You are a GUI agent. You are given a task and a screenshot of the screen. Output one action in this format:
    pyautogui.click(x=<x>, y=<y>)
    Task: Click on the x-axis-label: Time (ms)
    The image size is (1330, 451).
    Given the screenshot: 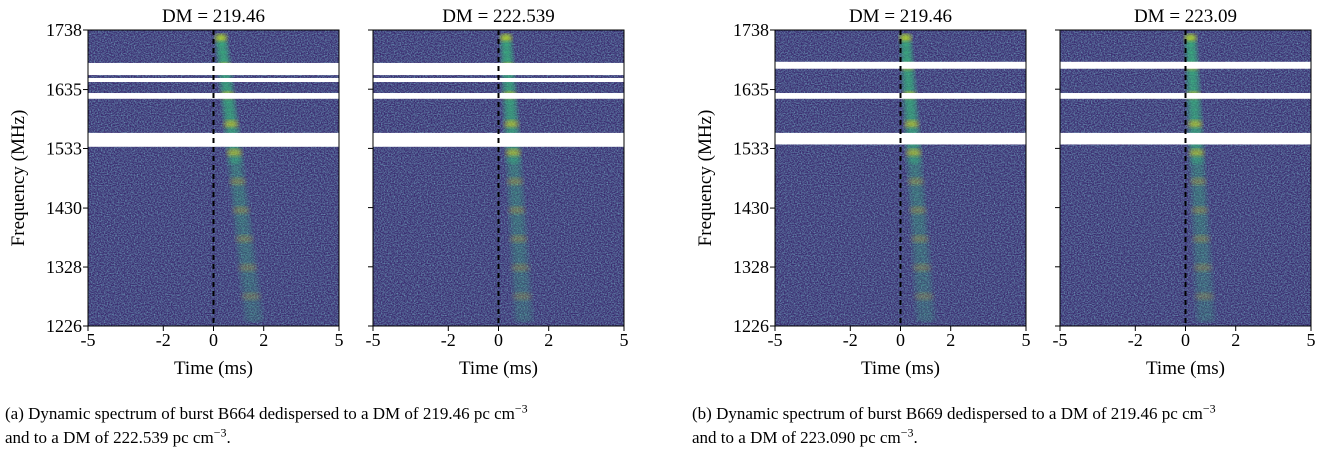 What is the action you would take?
    pyautogui.click(x=900, y=368)
    